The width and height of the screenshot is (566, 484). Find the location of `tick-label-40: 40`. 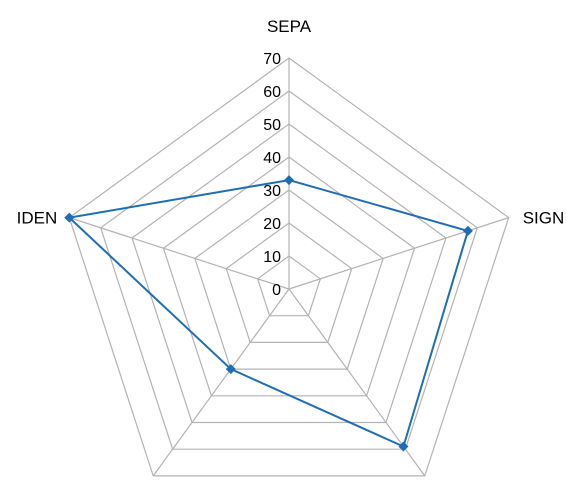

tick-label-40: 40 is located at coordinates (272, 158).